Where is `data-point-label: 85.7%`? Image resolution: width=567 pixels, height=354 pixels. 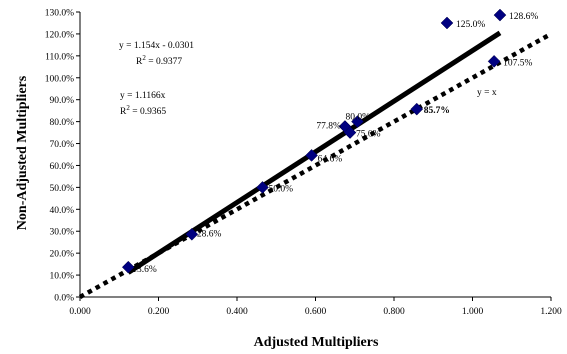
data-point-label: 85.7% is located at coordinates (437, 111).